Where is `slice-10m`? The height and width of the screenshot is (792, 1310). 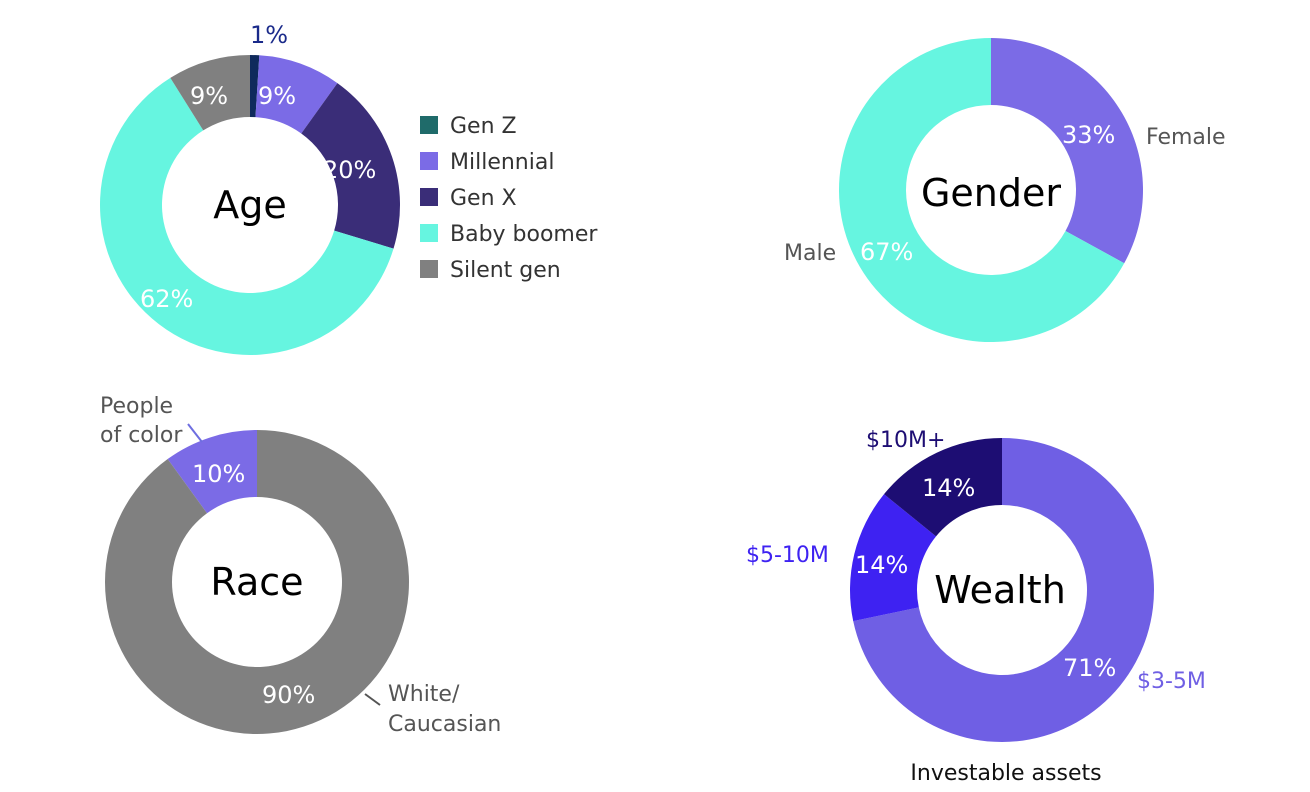 slice-10m is located at coordinates (943, 487).